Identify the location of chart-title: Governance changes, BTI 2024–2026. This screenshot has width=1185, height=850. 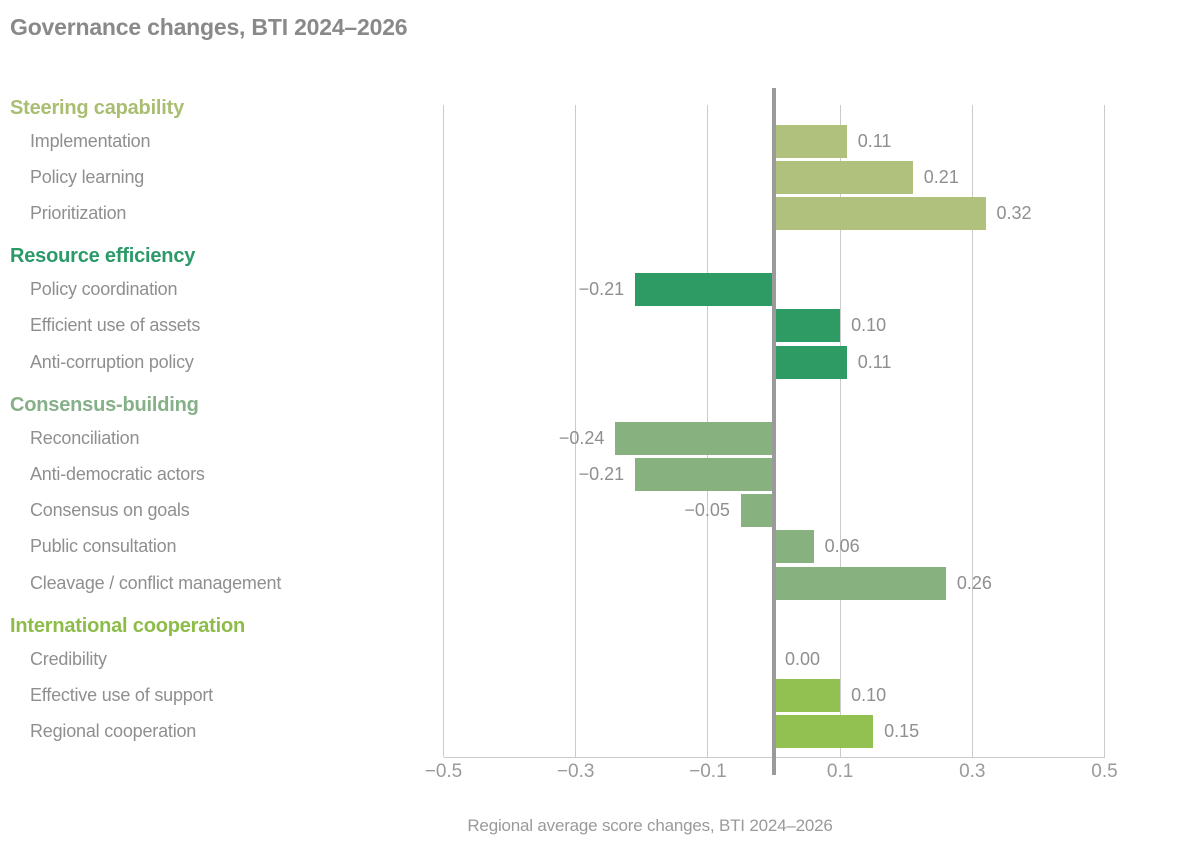
(209, 27).